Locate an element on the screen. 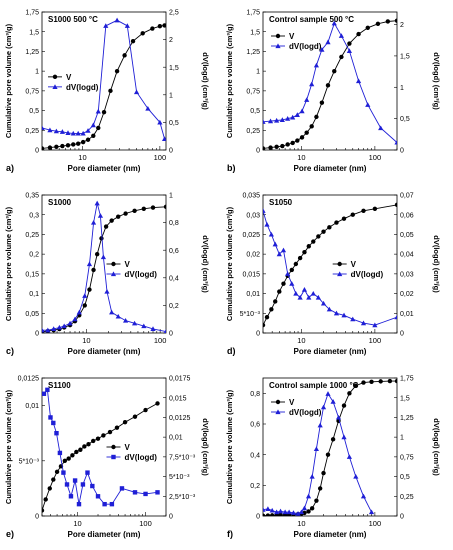  y-right-tick-label: 0,03 is located at coordinates (407, 274).